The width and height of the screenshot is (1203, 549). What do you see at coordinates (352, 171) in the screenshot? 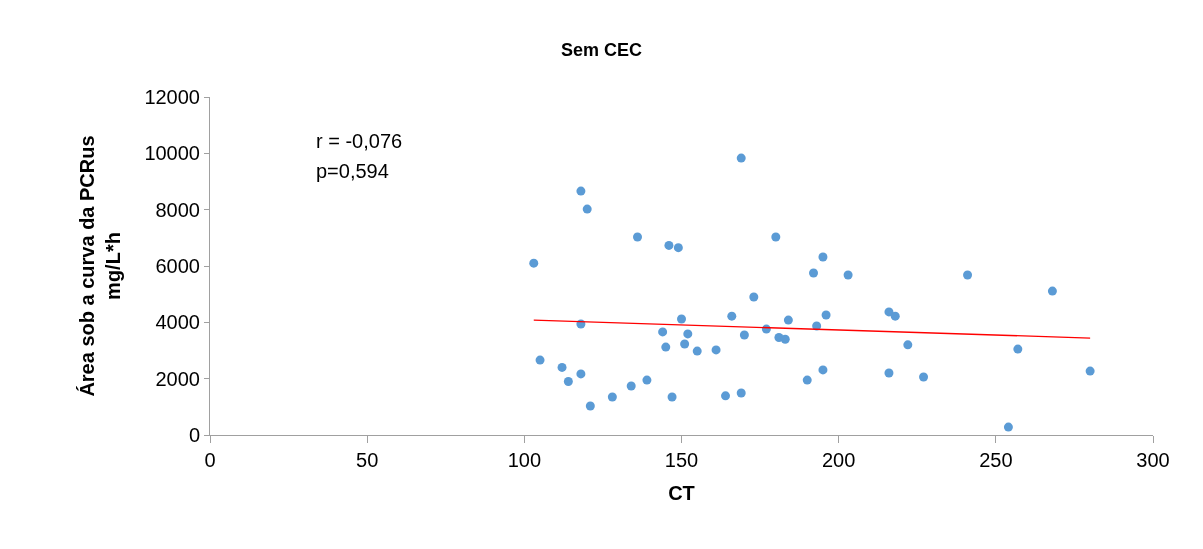
I see `annotation: p=0,594` at bounding box center [352, 171].